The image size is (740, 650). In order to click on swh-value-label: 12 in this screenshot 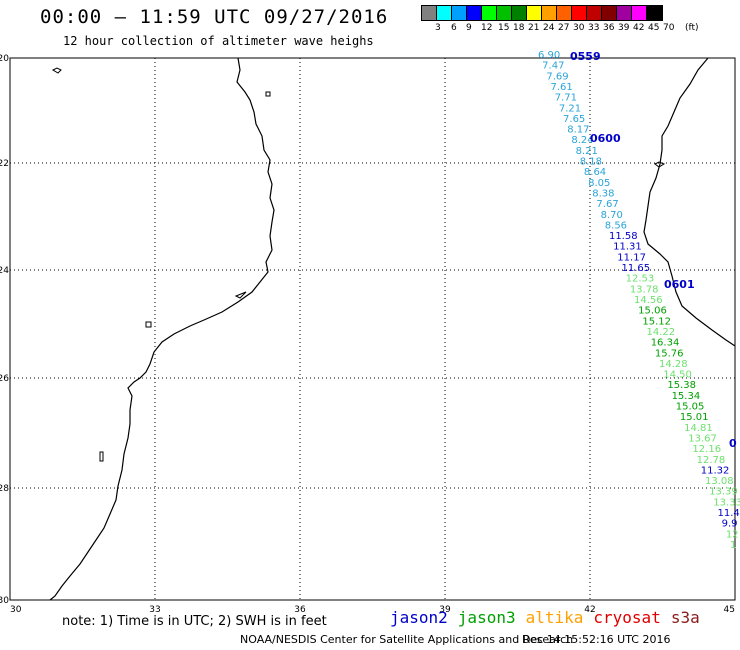, I will do `click(732, 534)`.